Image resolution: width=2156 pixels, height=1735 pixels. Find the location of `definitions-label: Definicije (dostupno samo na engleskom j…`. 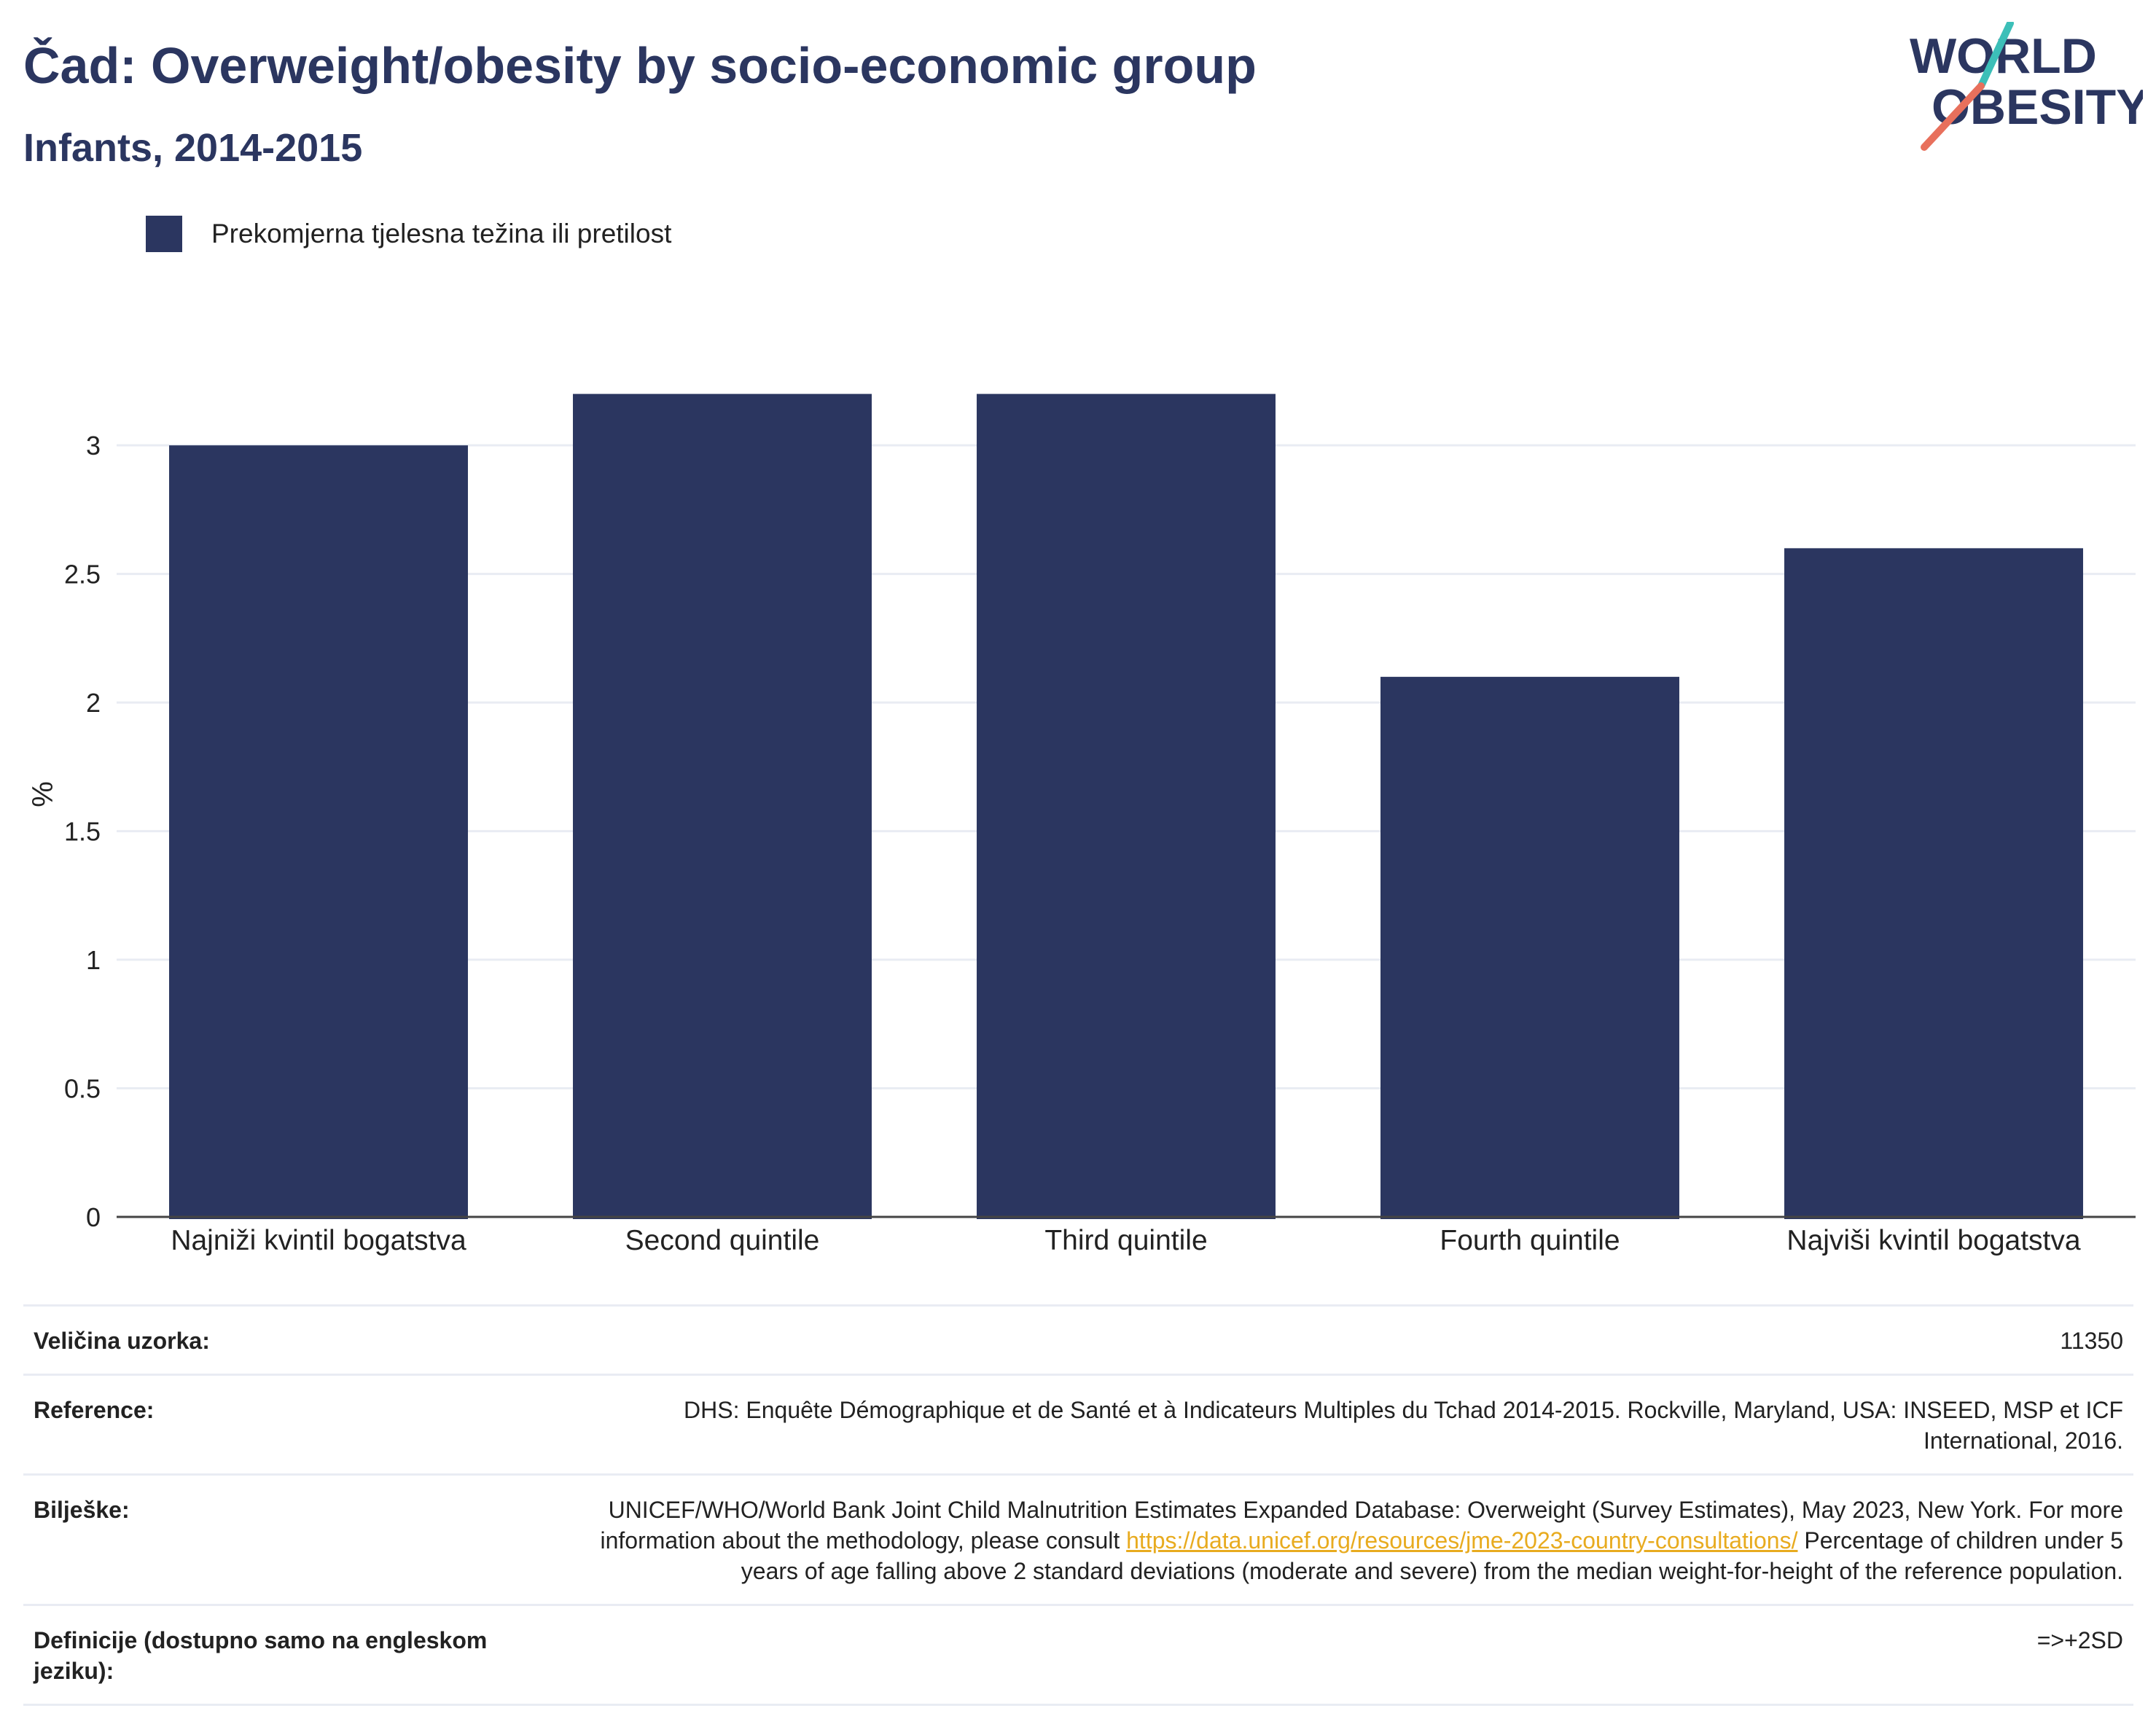

definitions-label: Definicije (dostupno samo na engleskom j… is located at coordinates (261, 1655).